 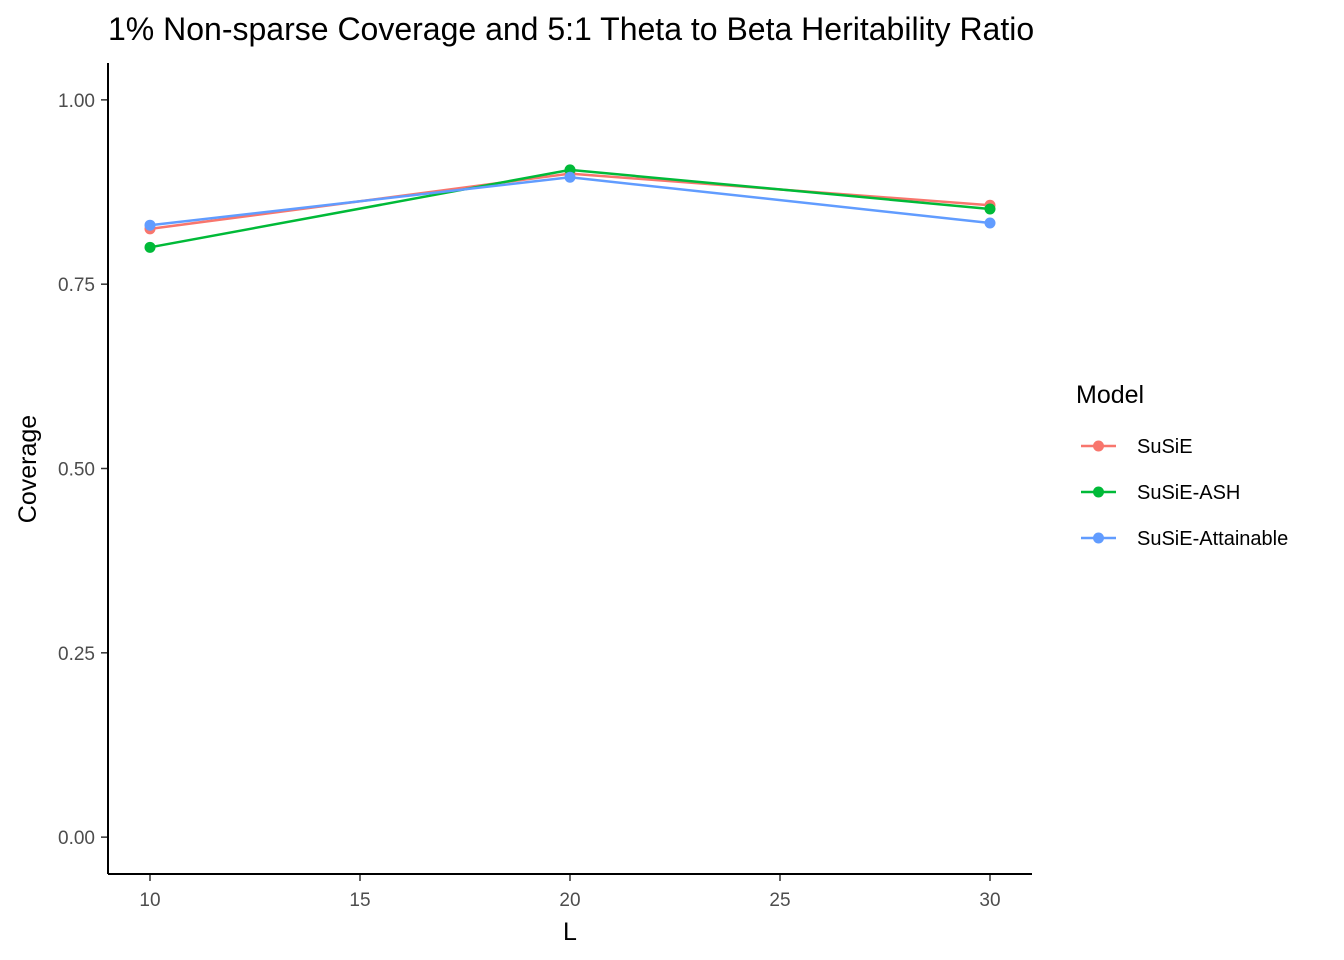 I want to click on x-tick-label: 20, so click(x=569, y=900).